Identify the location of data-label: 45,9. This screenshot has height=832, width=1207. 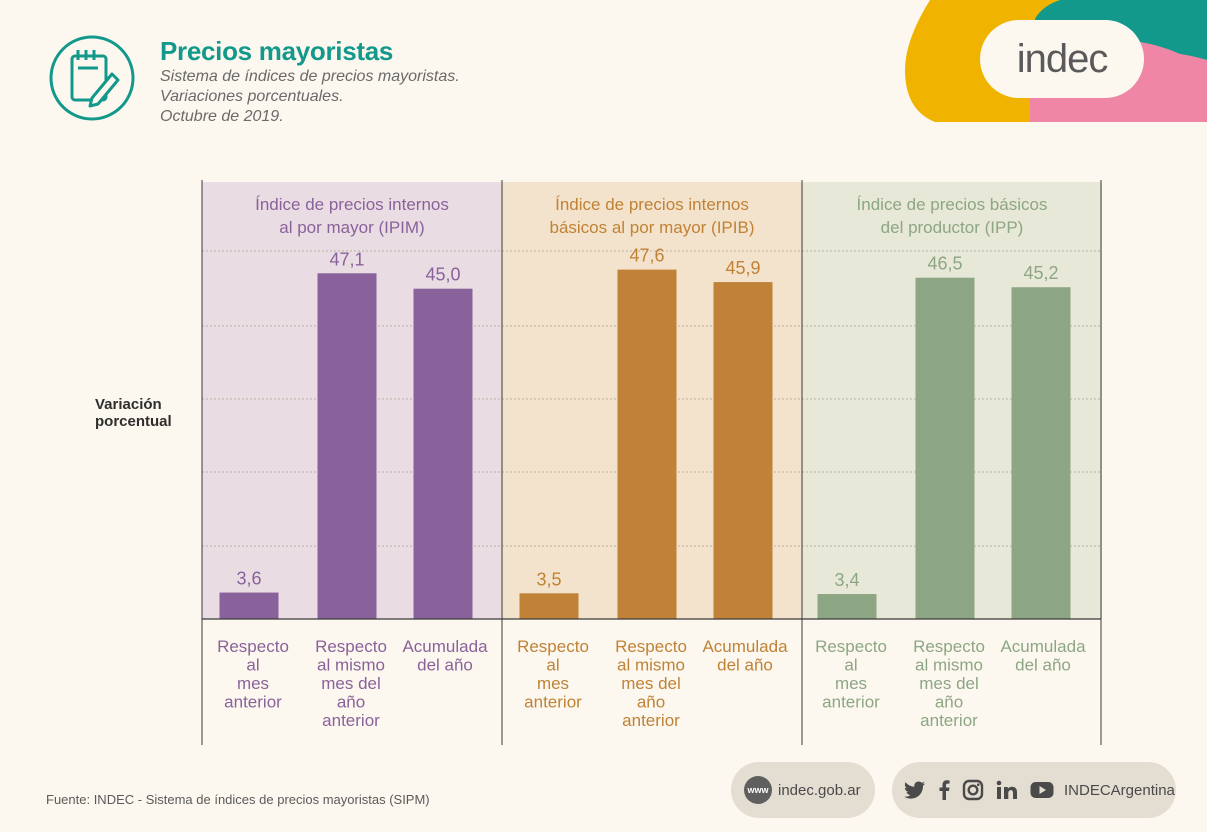
(742, 268).